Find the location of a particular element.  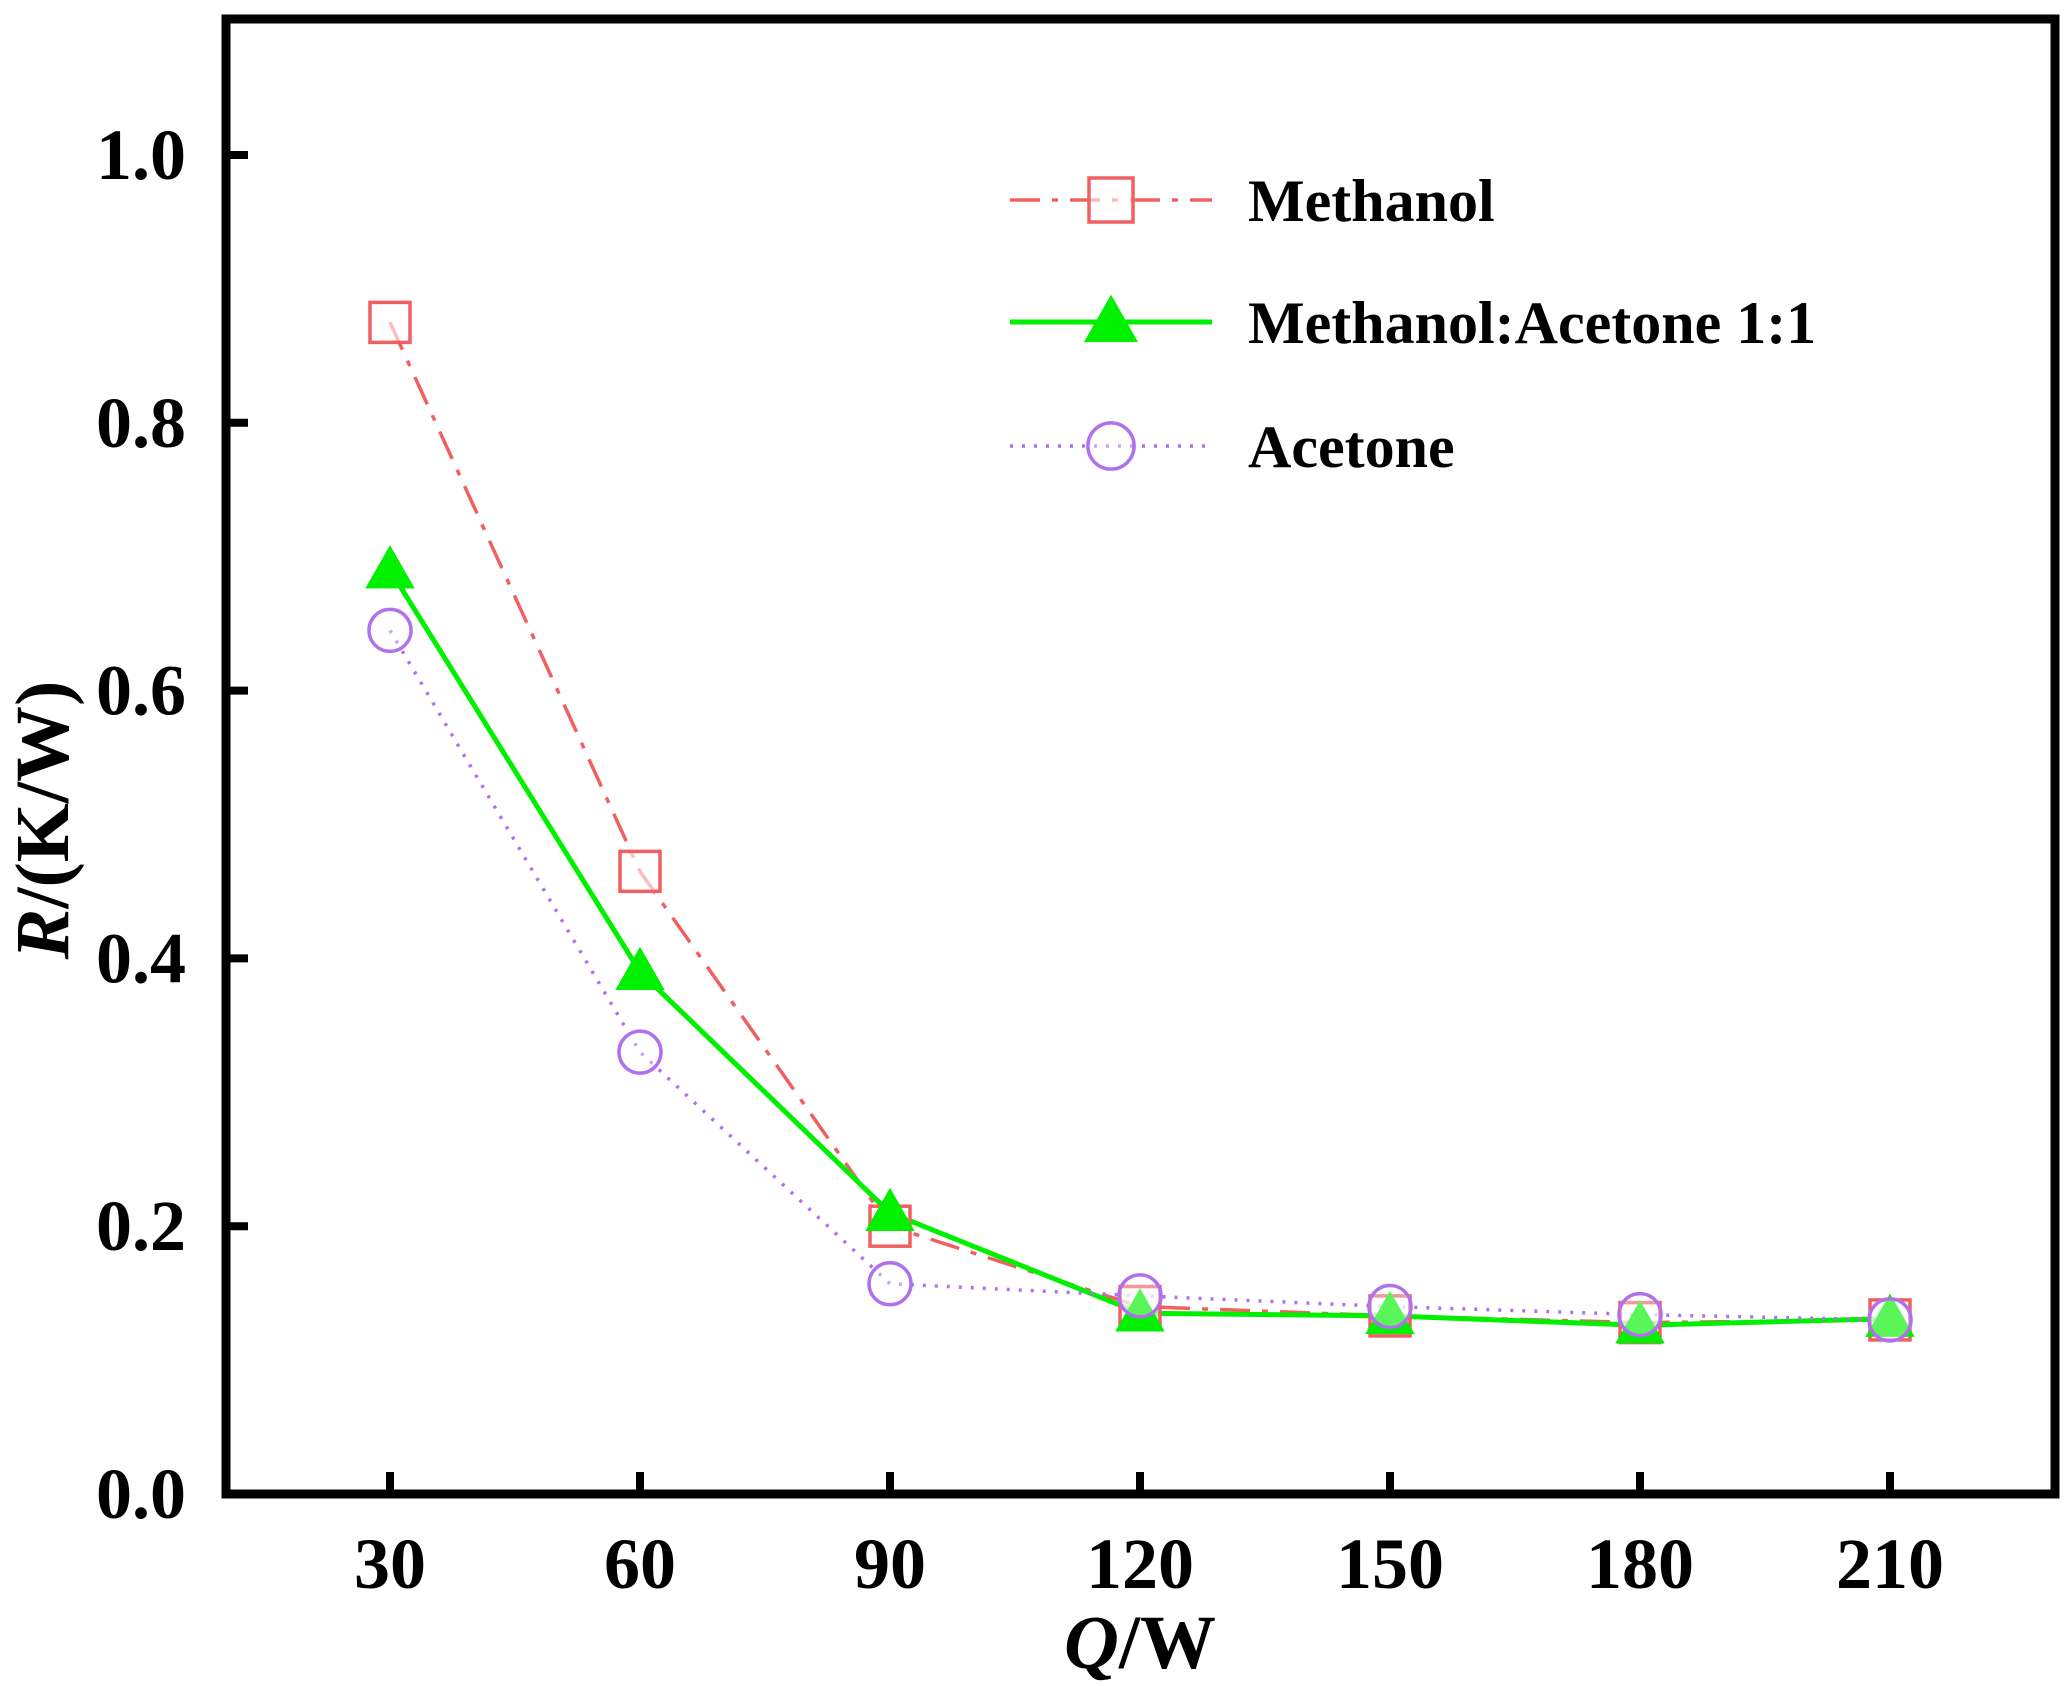

x-tick-label: 150 is located at coordinates (1390, 1564).